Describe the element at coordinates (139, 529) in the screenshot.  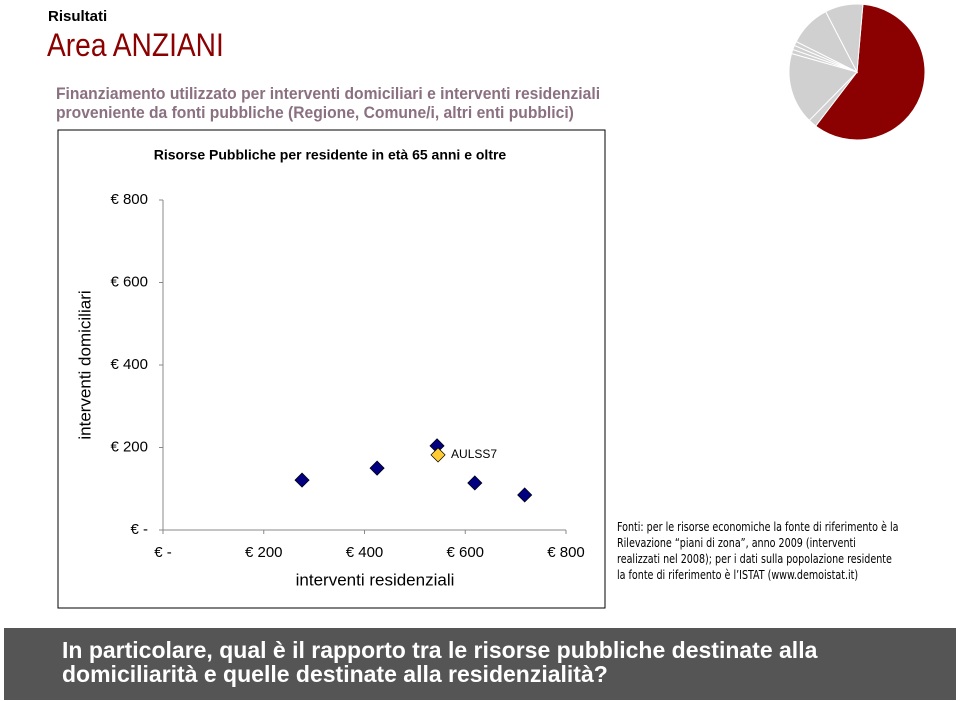
I see `y-tick-label: € -` at that location.